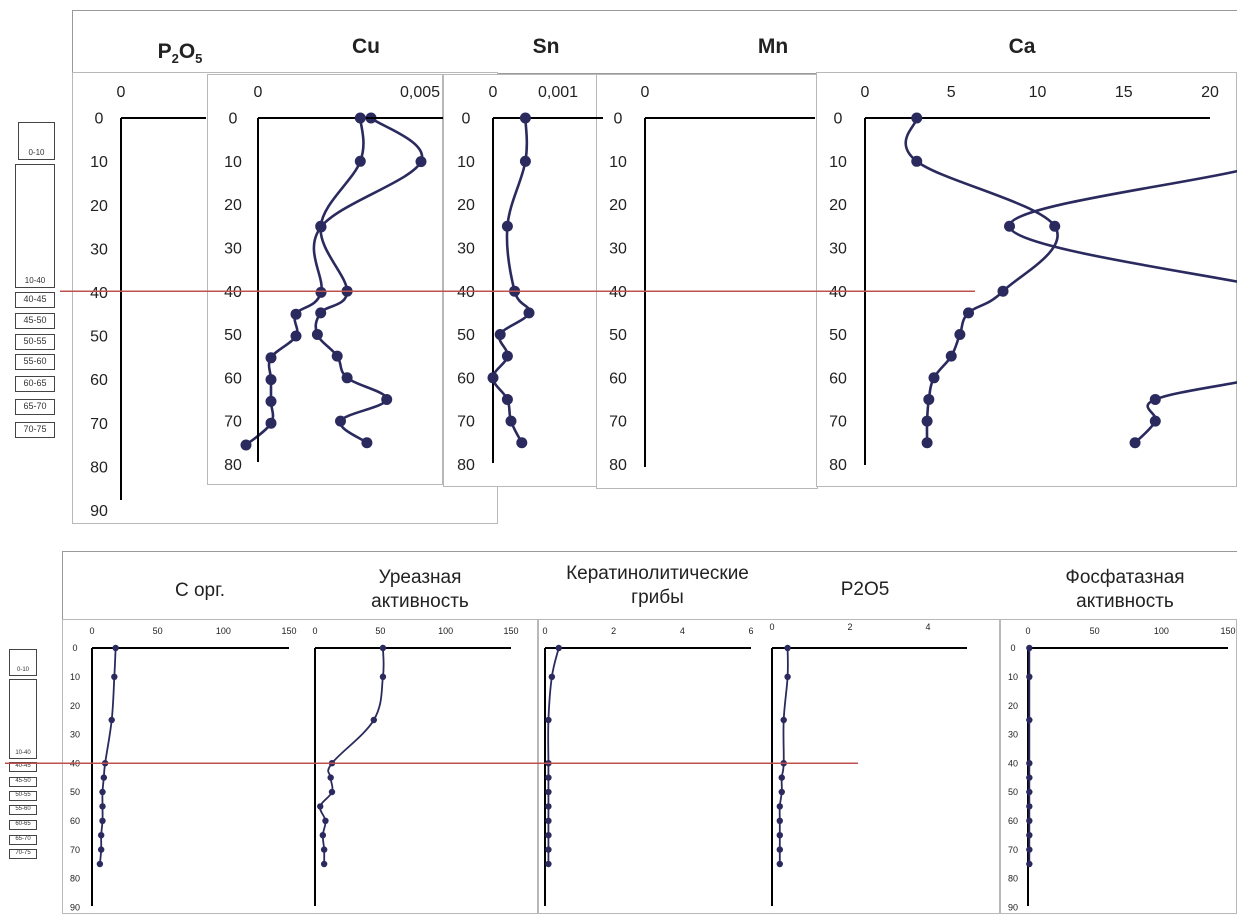  I want to click on layer-box: 10-40, so click(23, 719).